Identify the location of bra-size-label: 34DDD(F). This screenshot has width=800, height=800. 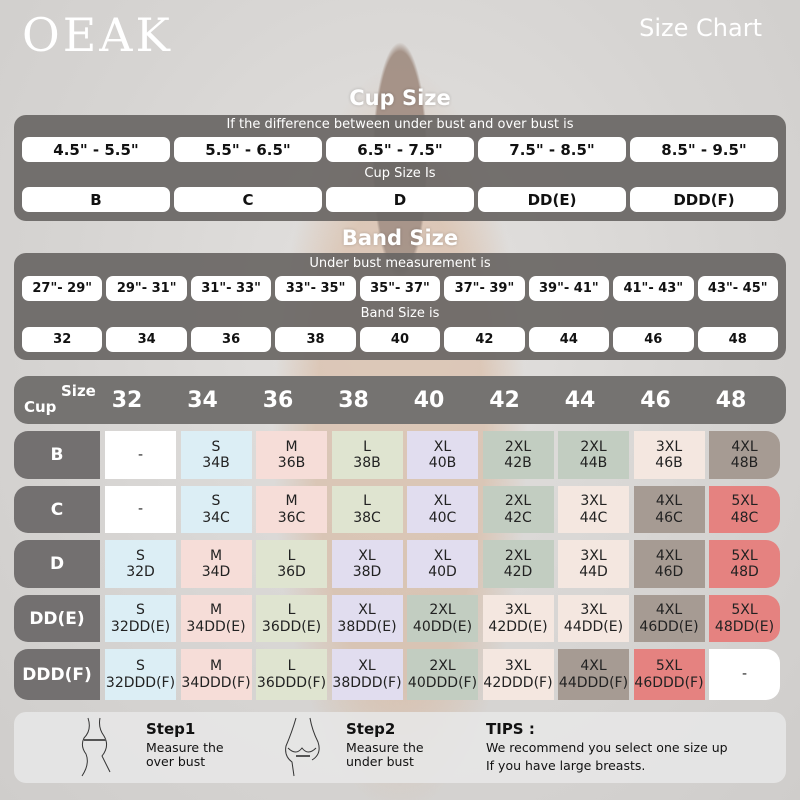
(216, 682).